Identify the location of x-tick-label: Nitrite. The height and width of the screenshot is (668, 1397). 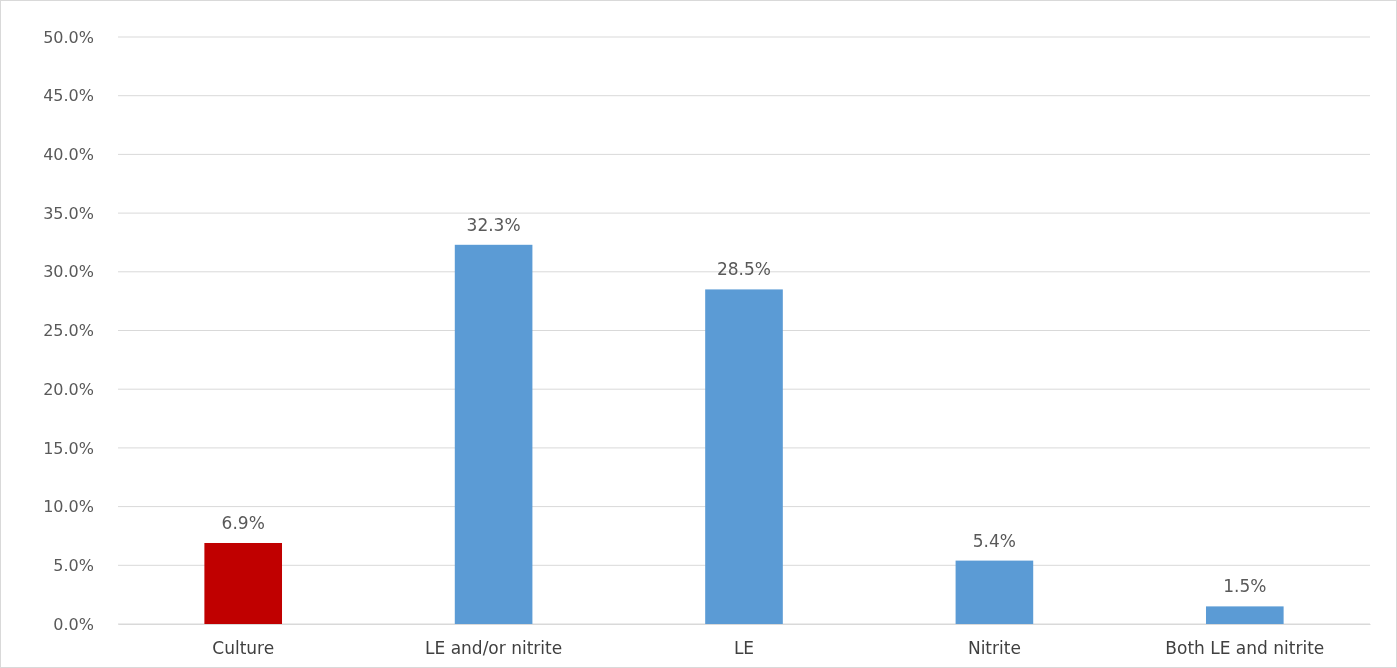
(994, 648).